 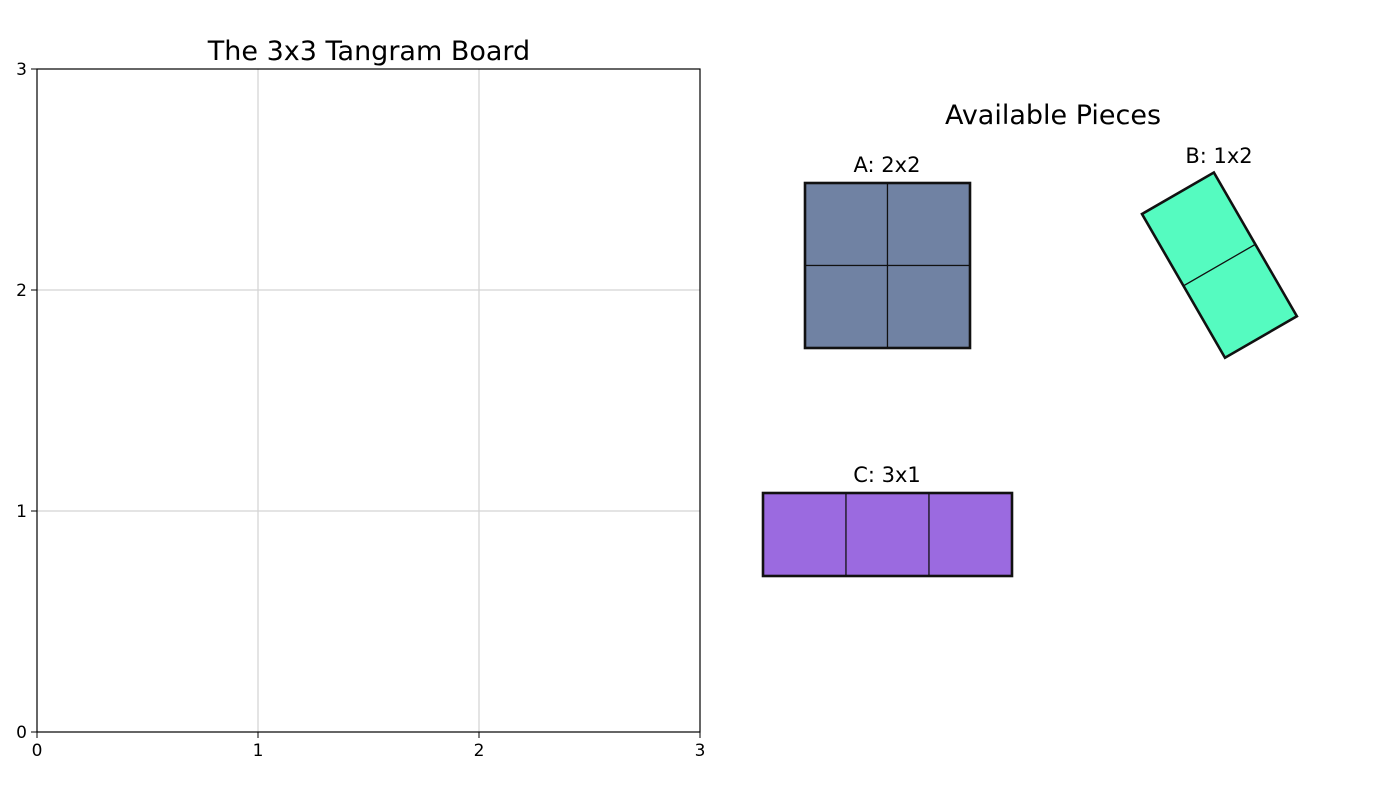 I want to click on piece-a-shape, so click(x=887, y=265).